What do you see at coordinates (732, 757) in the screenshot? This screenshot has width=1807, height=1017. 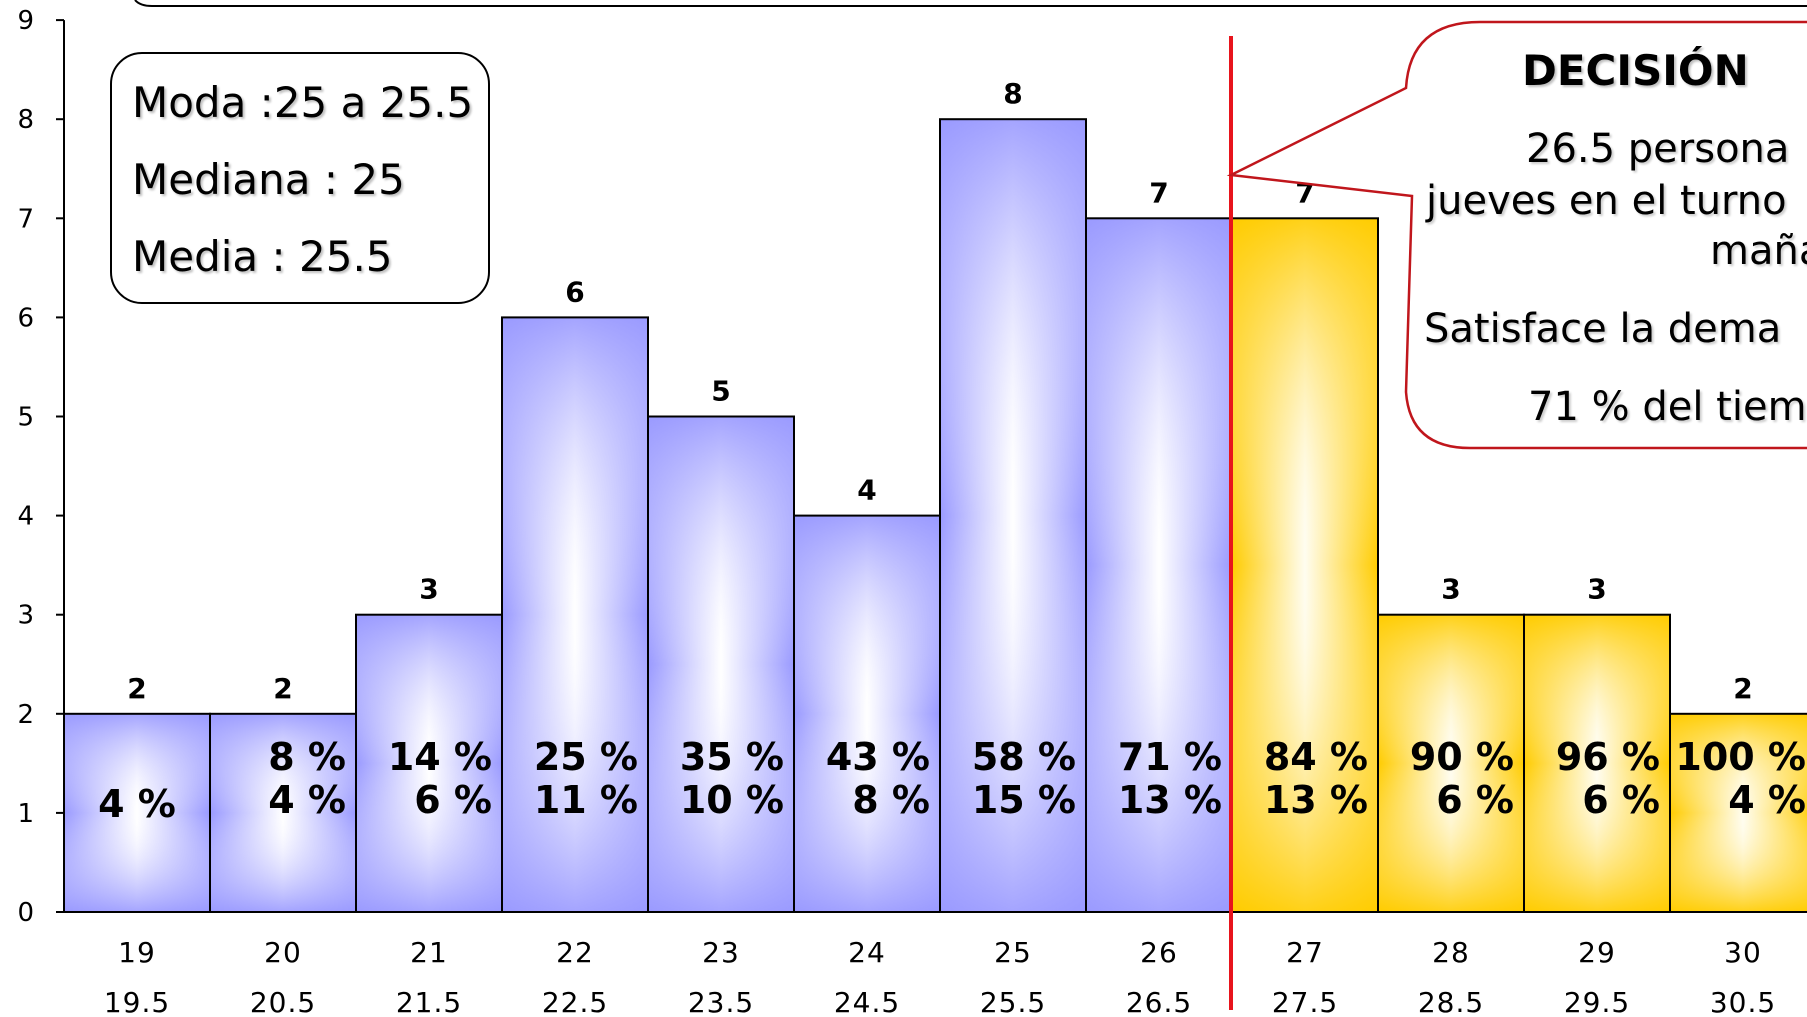 I see `cumulative-percent-label: 35 %` at bounding box center [732, 757].